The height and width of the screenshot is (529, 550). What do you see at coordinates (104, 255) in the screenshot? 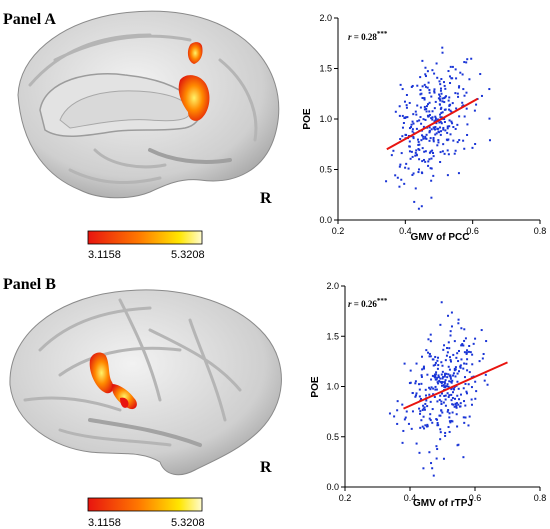
I see `panel-a-colorbar-min: 3.1158` at bounding box center [104, 255].